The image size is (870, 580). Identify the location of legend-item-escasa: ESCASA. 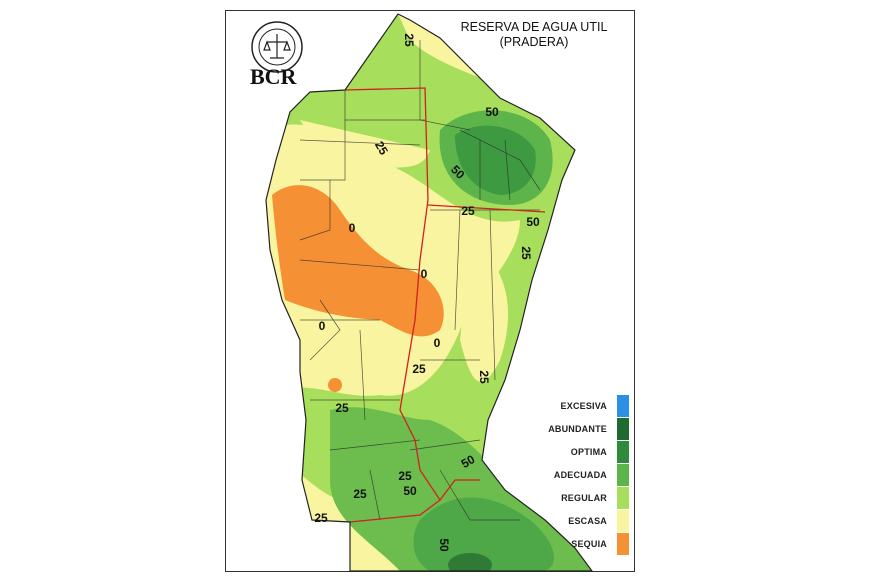
(582, 521).